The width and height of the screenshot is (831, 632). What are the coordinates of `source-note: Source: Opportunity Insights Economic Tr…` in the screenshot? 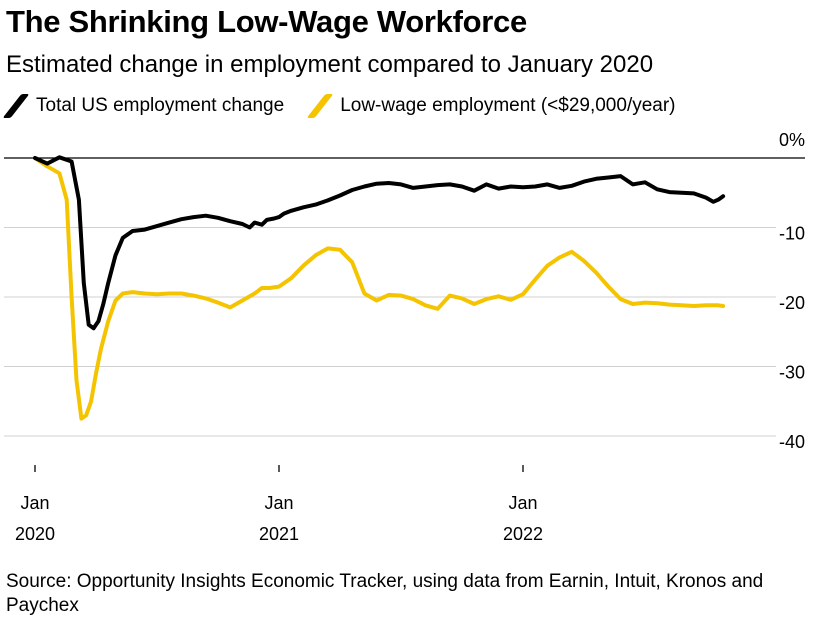 It's located at (385, 593).